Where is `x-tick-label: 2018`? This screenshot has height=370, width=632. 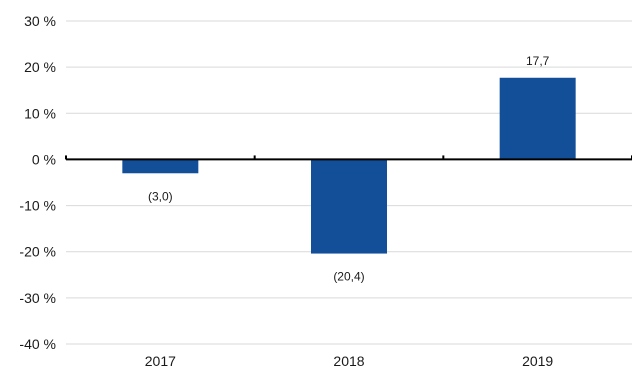
x-tick-label: 2018 is located at coordinates (348, 361).